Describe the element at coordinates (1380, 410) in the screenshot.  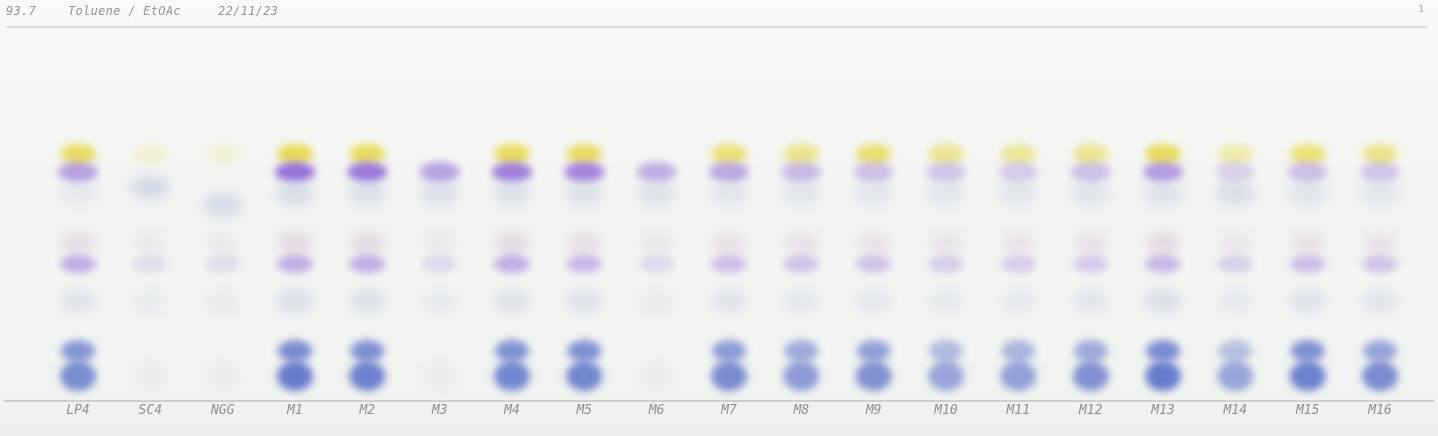
I see `lane-label-m16: M16` at that location.